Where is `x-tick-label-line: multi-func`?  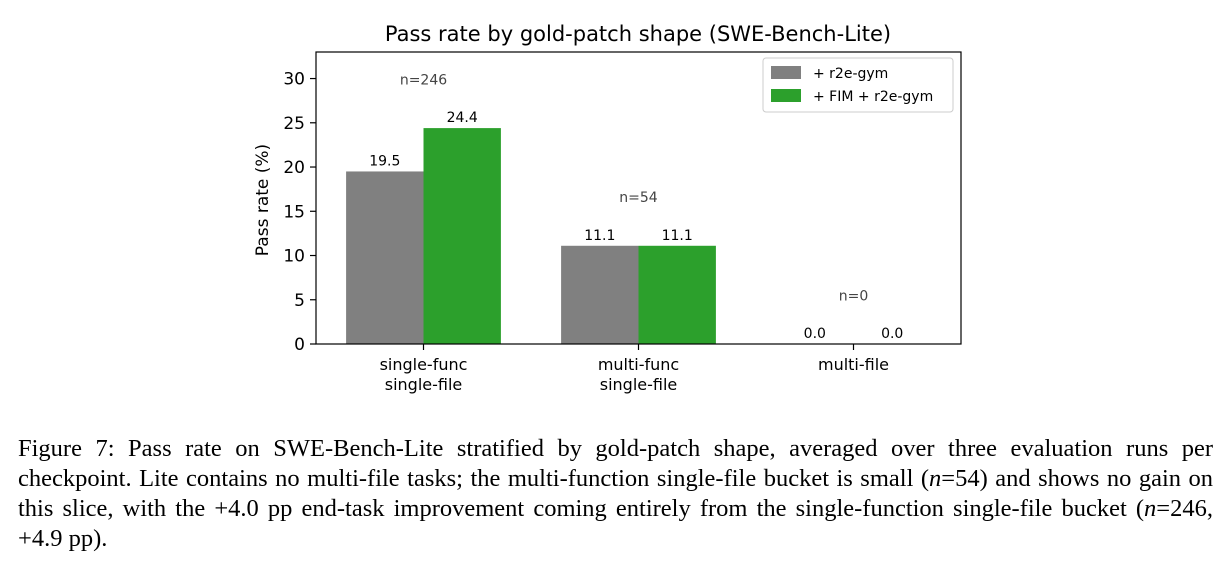 x-tick-label-line: multi-func is located at coordinates (638, 364).